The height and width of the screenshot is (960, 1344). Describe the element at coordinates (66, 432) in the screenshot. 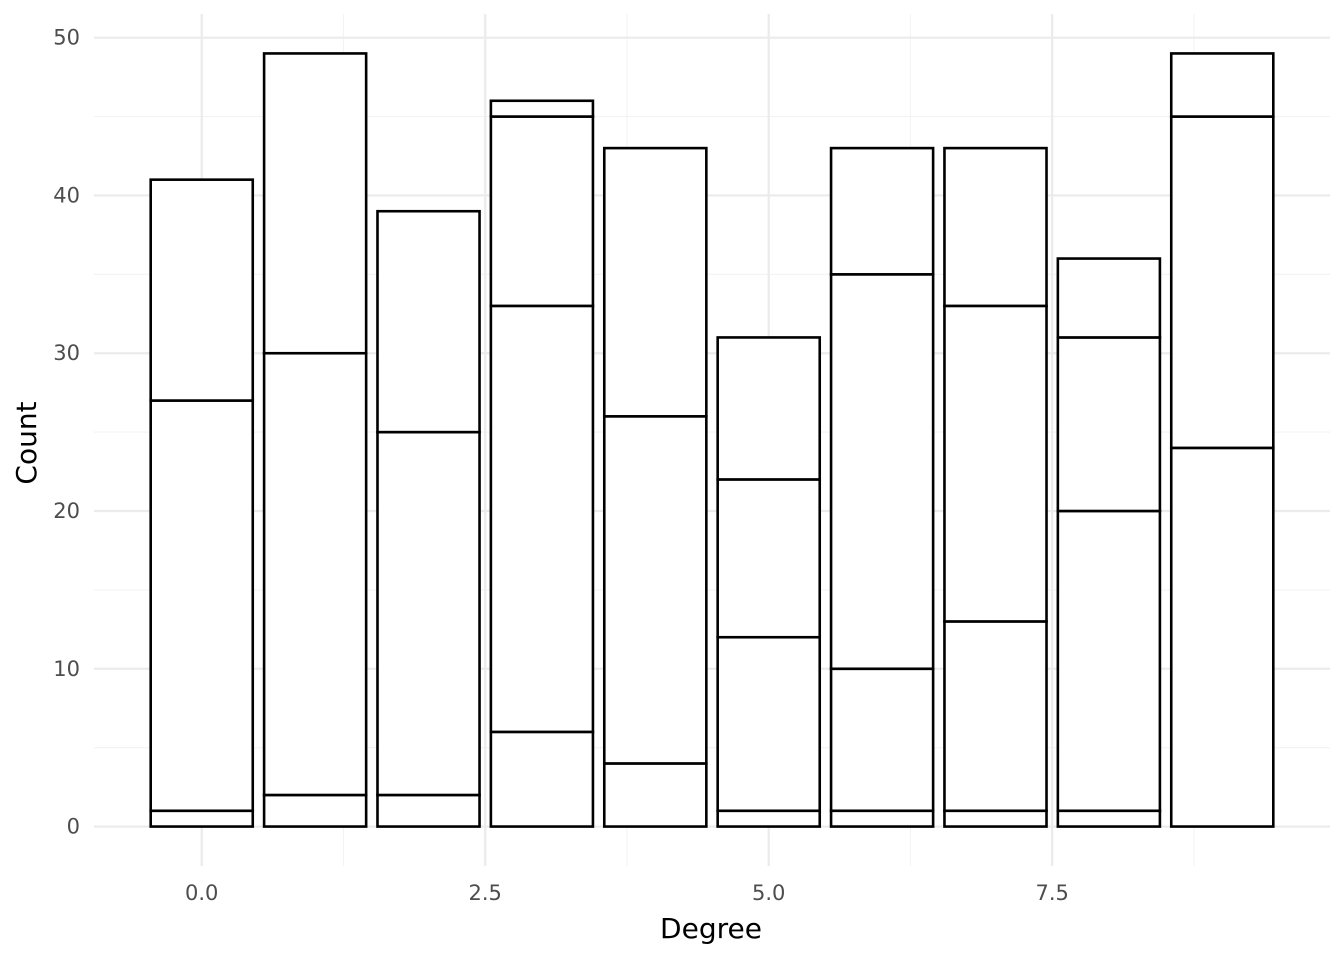

I see `y-axis-ticks: 0 10 20 30 40 50` at that location.